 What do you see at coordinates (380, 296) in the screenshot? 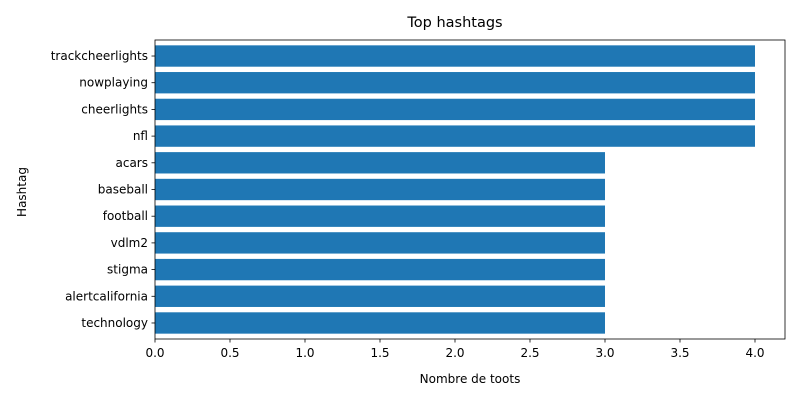
I see `bar-alertcalifornia` at bounding box center [380, 296].